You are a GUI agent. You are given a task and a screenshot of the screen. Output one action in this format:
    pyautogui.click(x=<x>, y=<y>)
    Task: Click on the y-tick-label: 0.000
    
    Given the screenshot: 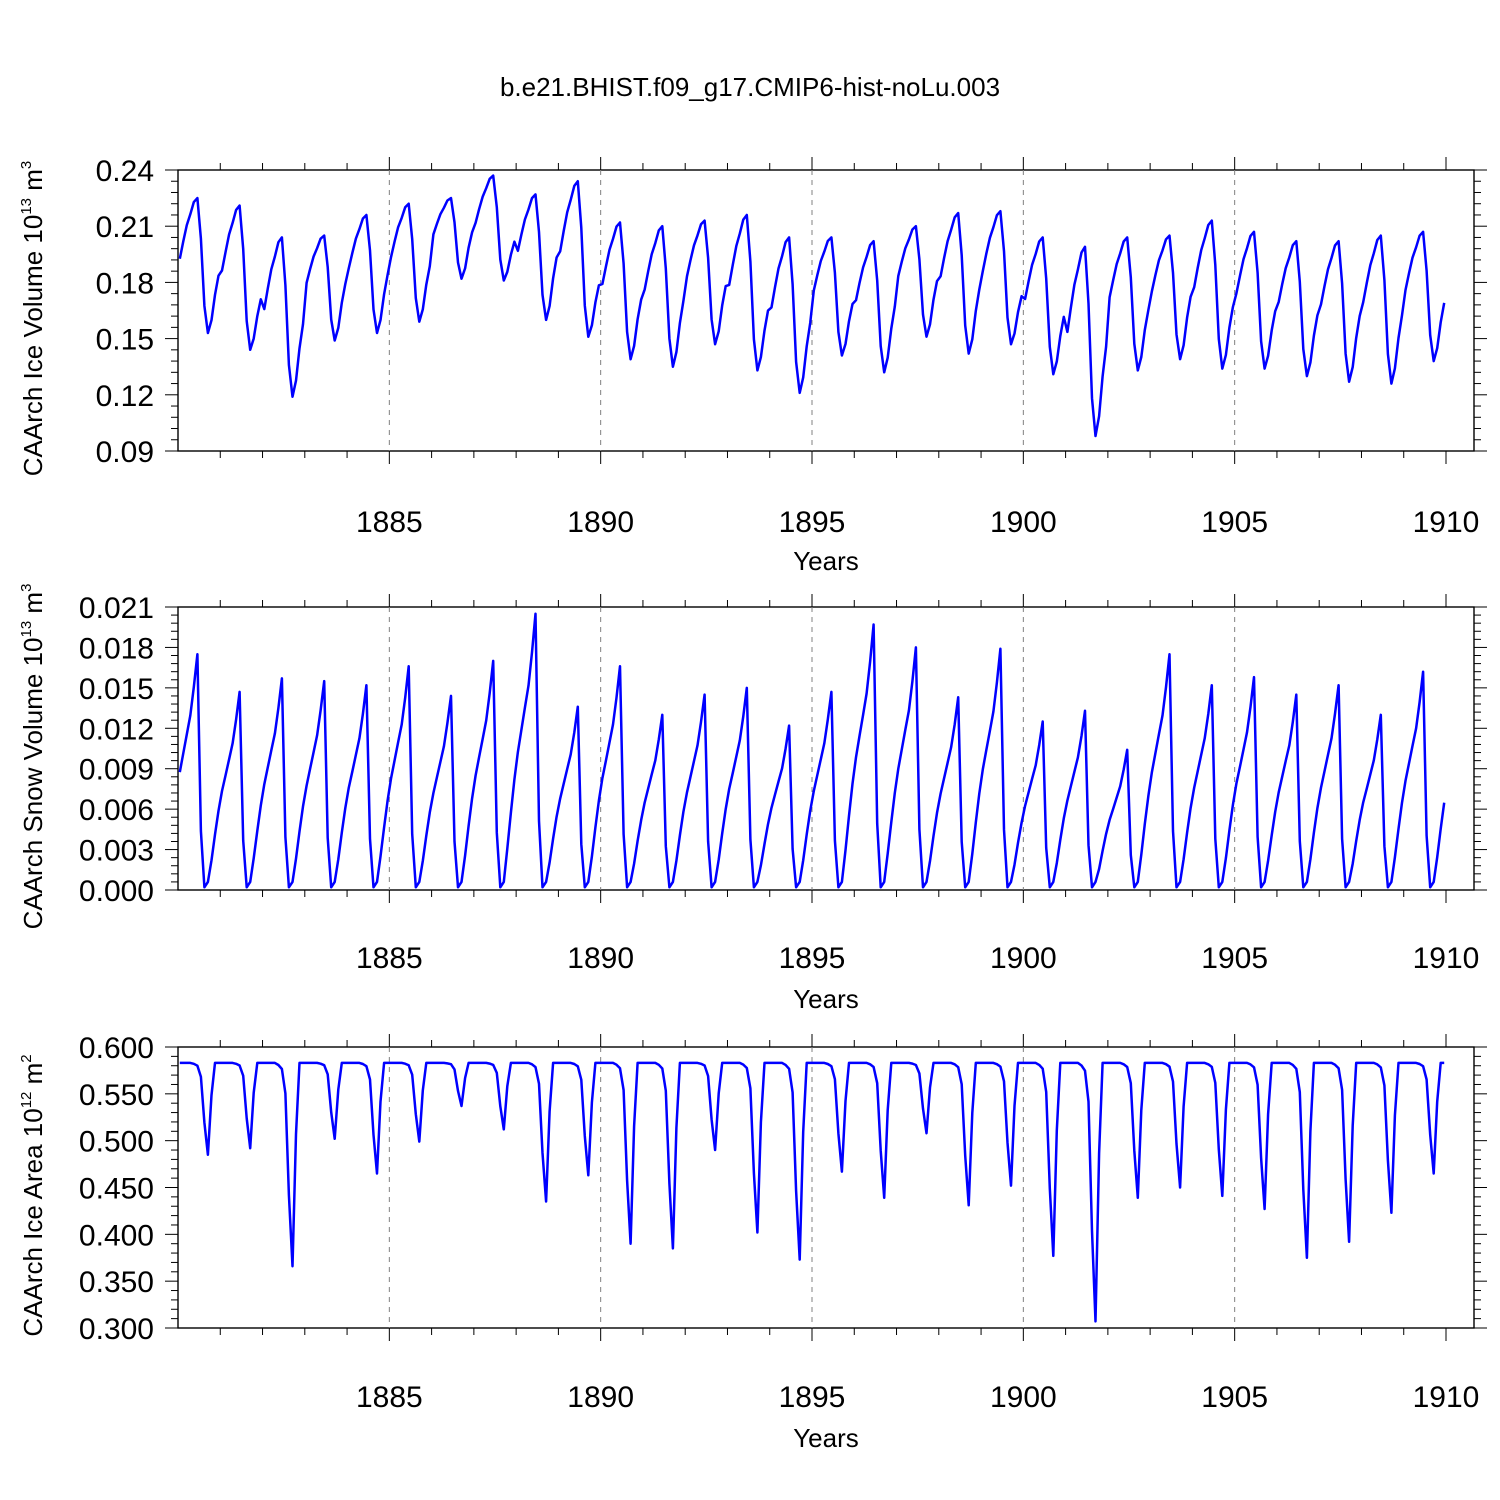 What is the action you would take?
    pyautogui.click(x=116, y=891)
    